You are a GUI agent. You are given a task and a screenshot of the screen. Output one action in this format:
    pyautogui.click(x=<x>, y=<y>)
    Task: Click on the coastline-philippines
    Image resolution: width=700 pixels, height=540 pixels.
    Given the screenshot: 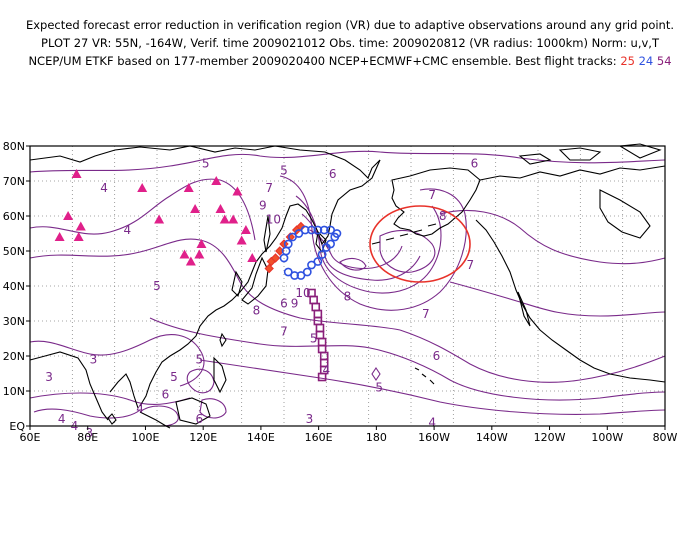 What is the action you would take?
    pyautogui.click(x=220, y=375)
    